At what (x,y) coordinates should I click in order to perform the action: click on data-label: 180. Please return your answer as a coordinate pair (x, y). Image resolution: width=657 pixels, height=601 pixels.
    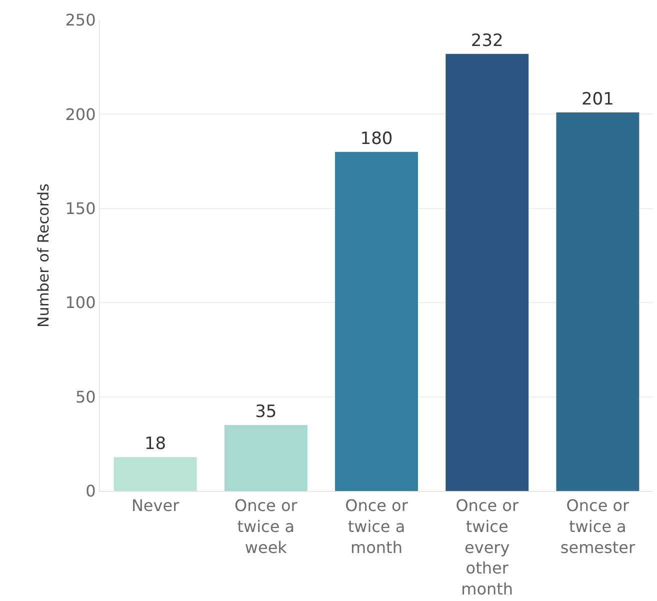
    Looking at the image, I should click on (376, 138).